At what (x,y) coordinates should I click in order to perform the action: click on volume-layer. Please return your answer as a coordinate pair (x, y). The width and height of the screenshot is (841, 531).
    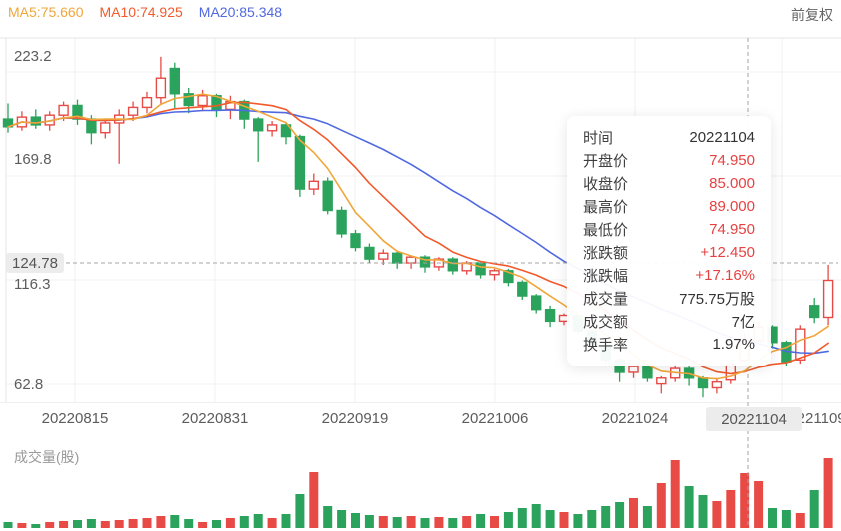
    Looking at the image, I should click on (418, 493).